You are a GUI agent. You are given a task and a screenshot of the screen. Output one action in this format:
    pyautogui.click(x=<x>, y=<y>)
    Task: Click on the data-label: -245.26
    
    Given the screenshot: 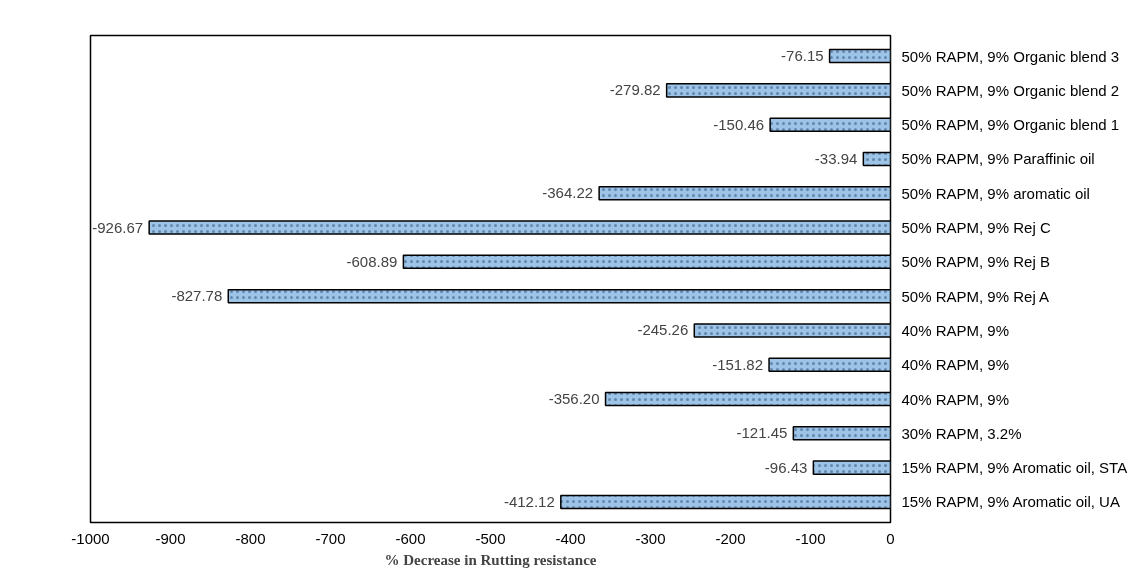 What is the action you would take?
    pyautogui.click(x=663, y=330)
    